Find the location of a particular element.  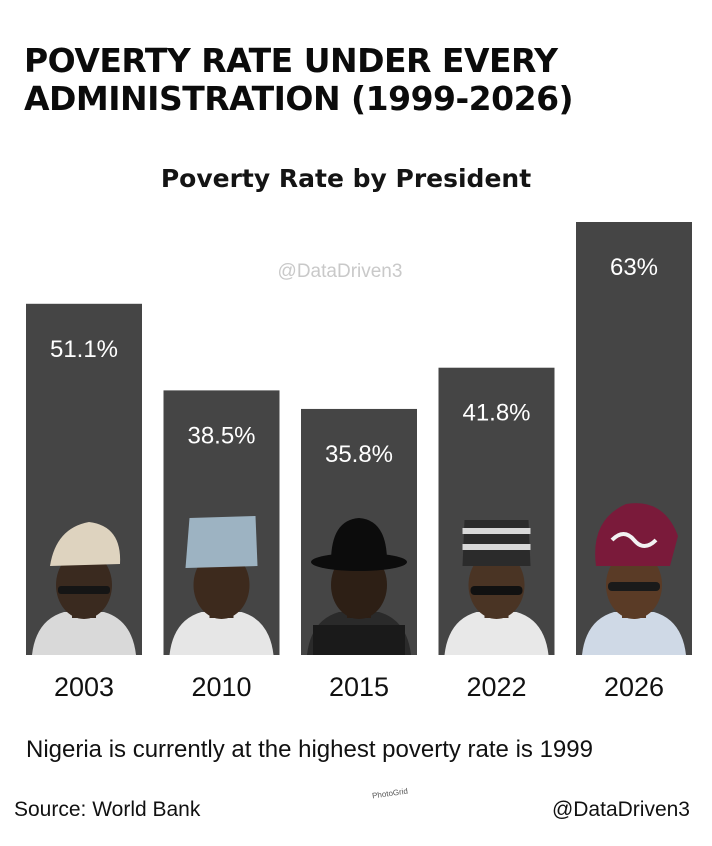

title-line-2: ADMINISTRATION (1999-2026) is located at coordinates (299, 98).